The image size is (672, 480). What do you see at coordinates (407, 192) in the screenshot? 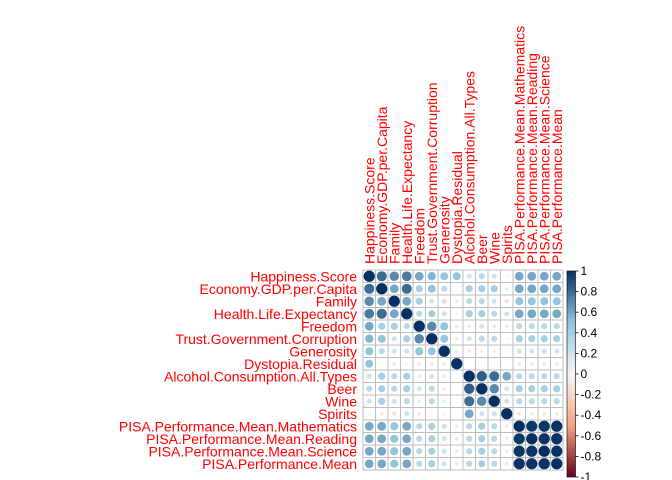
I see `column-label: Health.Life.Expectancy` at bounding box center [407, 192].